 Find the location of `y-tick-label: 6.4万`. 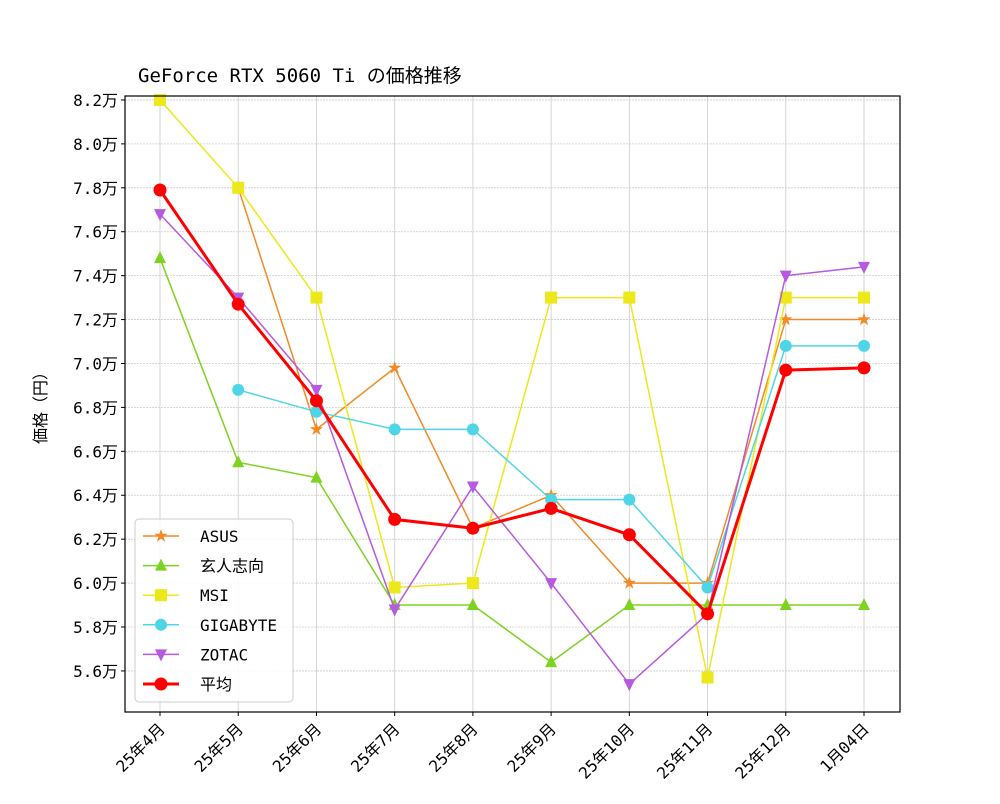

y-tick-label: 6.4万 is located at coordinates (95, 495).